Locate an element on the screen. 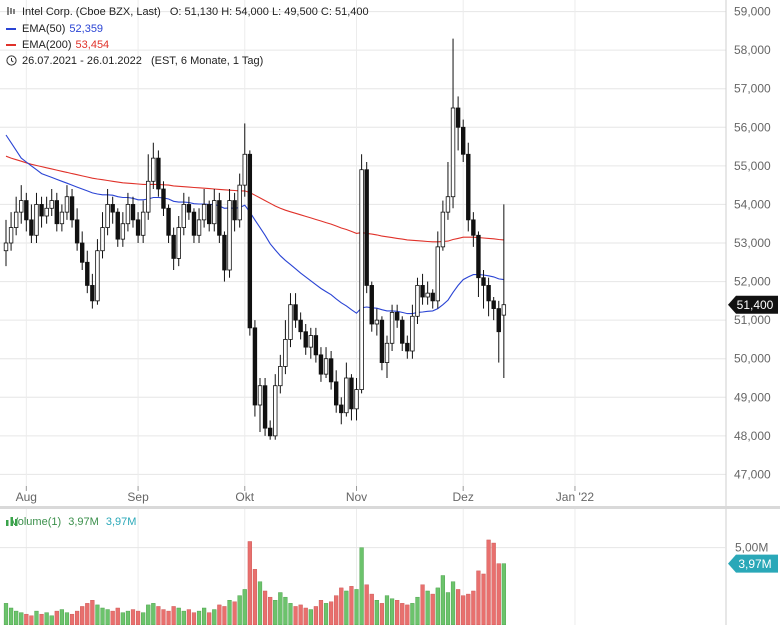  y-tick-label: 56,000 is located at coordinates (752, 127).